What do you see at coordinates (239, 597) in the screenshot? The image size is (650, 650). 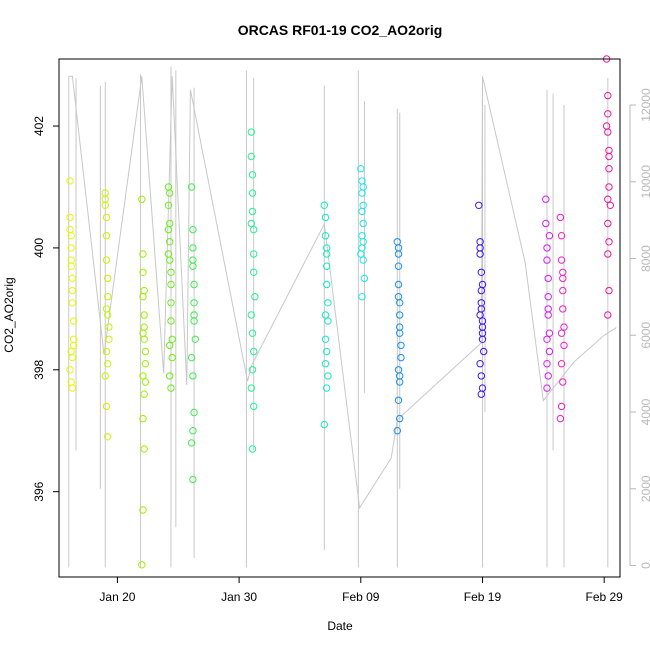 I see `x-tick-label: Jan 30` at bounding box center [239, 597].